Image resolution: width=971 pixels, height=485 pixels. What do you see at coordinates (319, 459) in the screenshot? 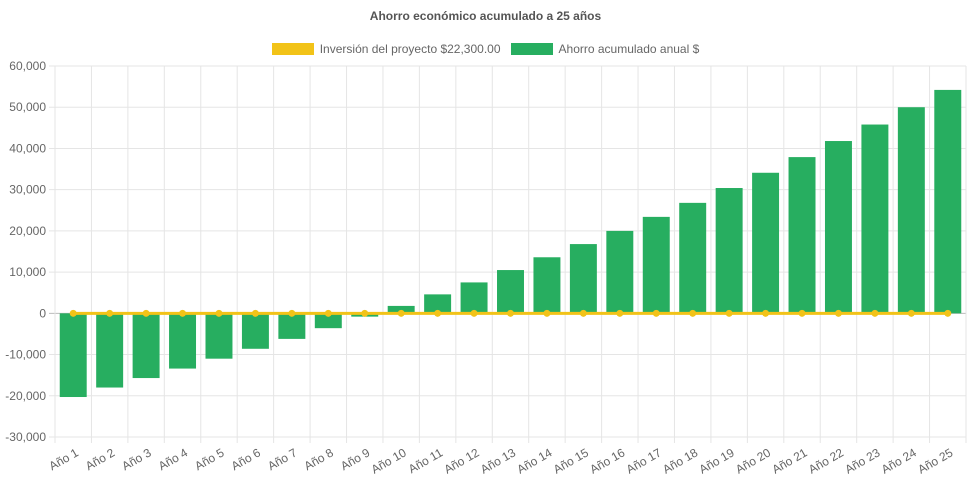
I see `x-tick-label: Año 8` at bounding box center [319, 459].